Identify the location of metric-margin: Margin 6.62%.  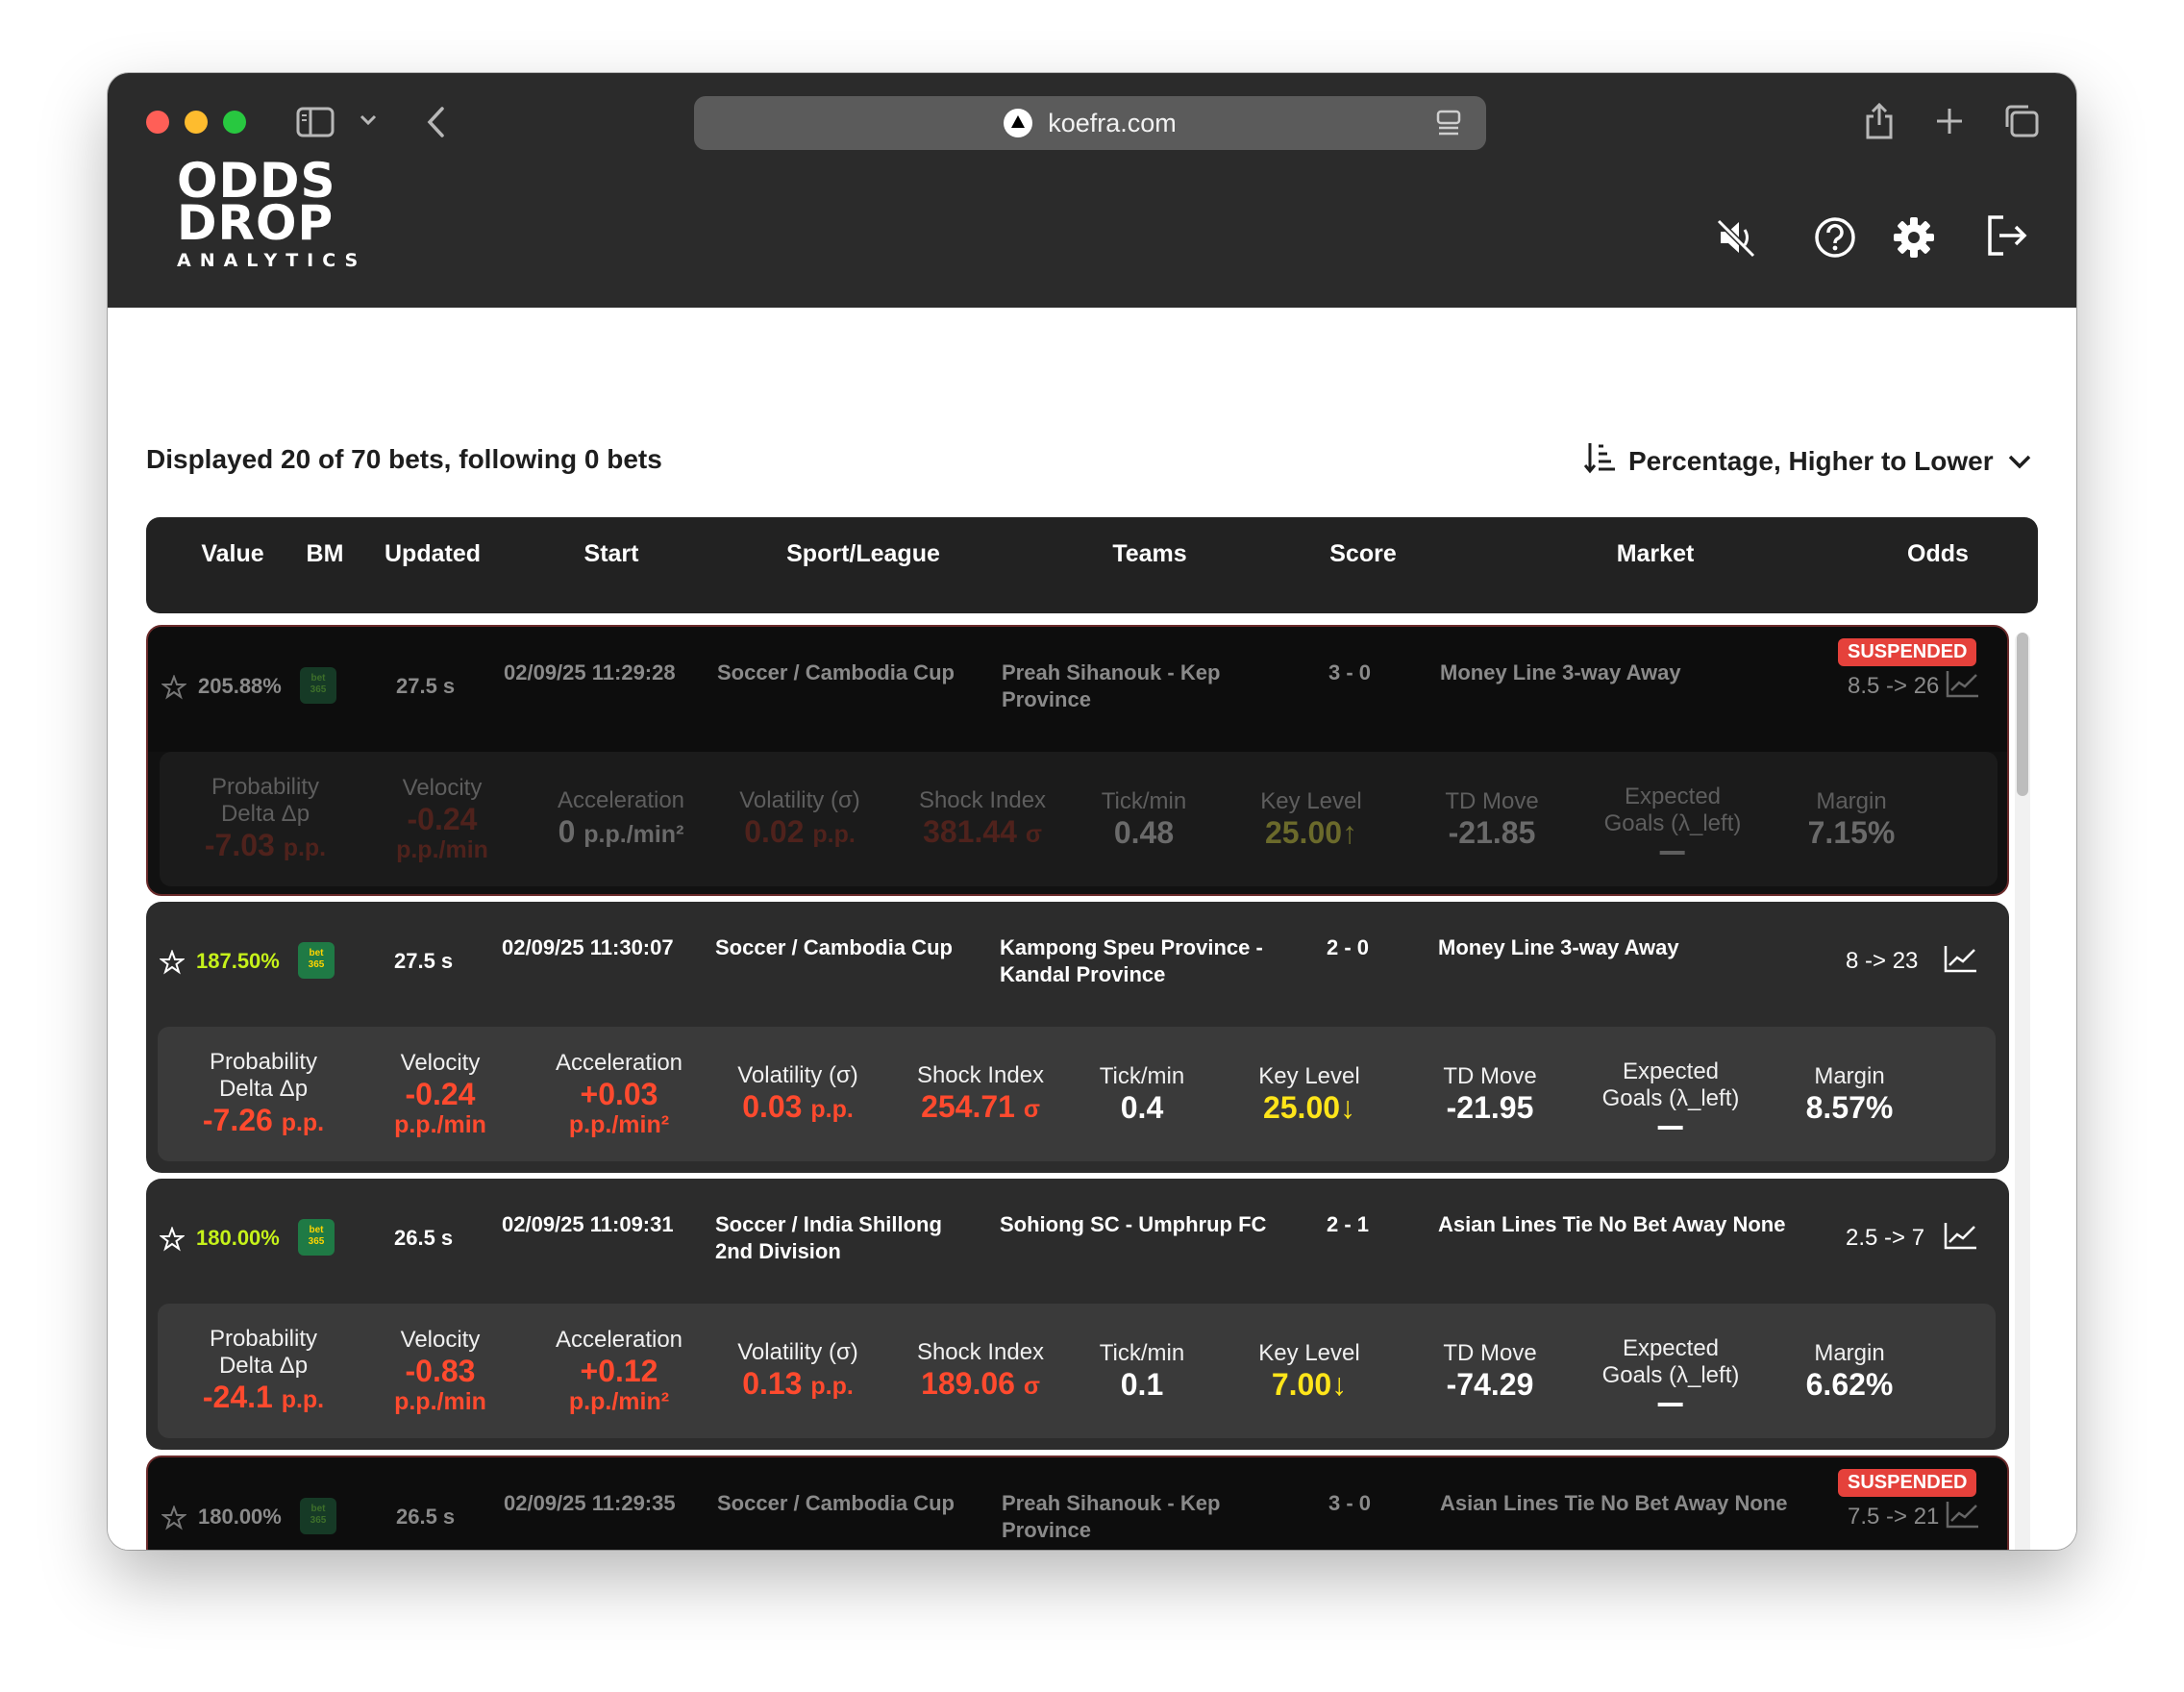
(1850, 1371).